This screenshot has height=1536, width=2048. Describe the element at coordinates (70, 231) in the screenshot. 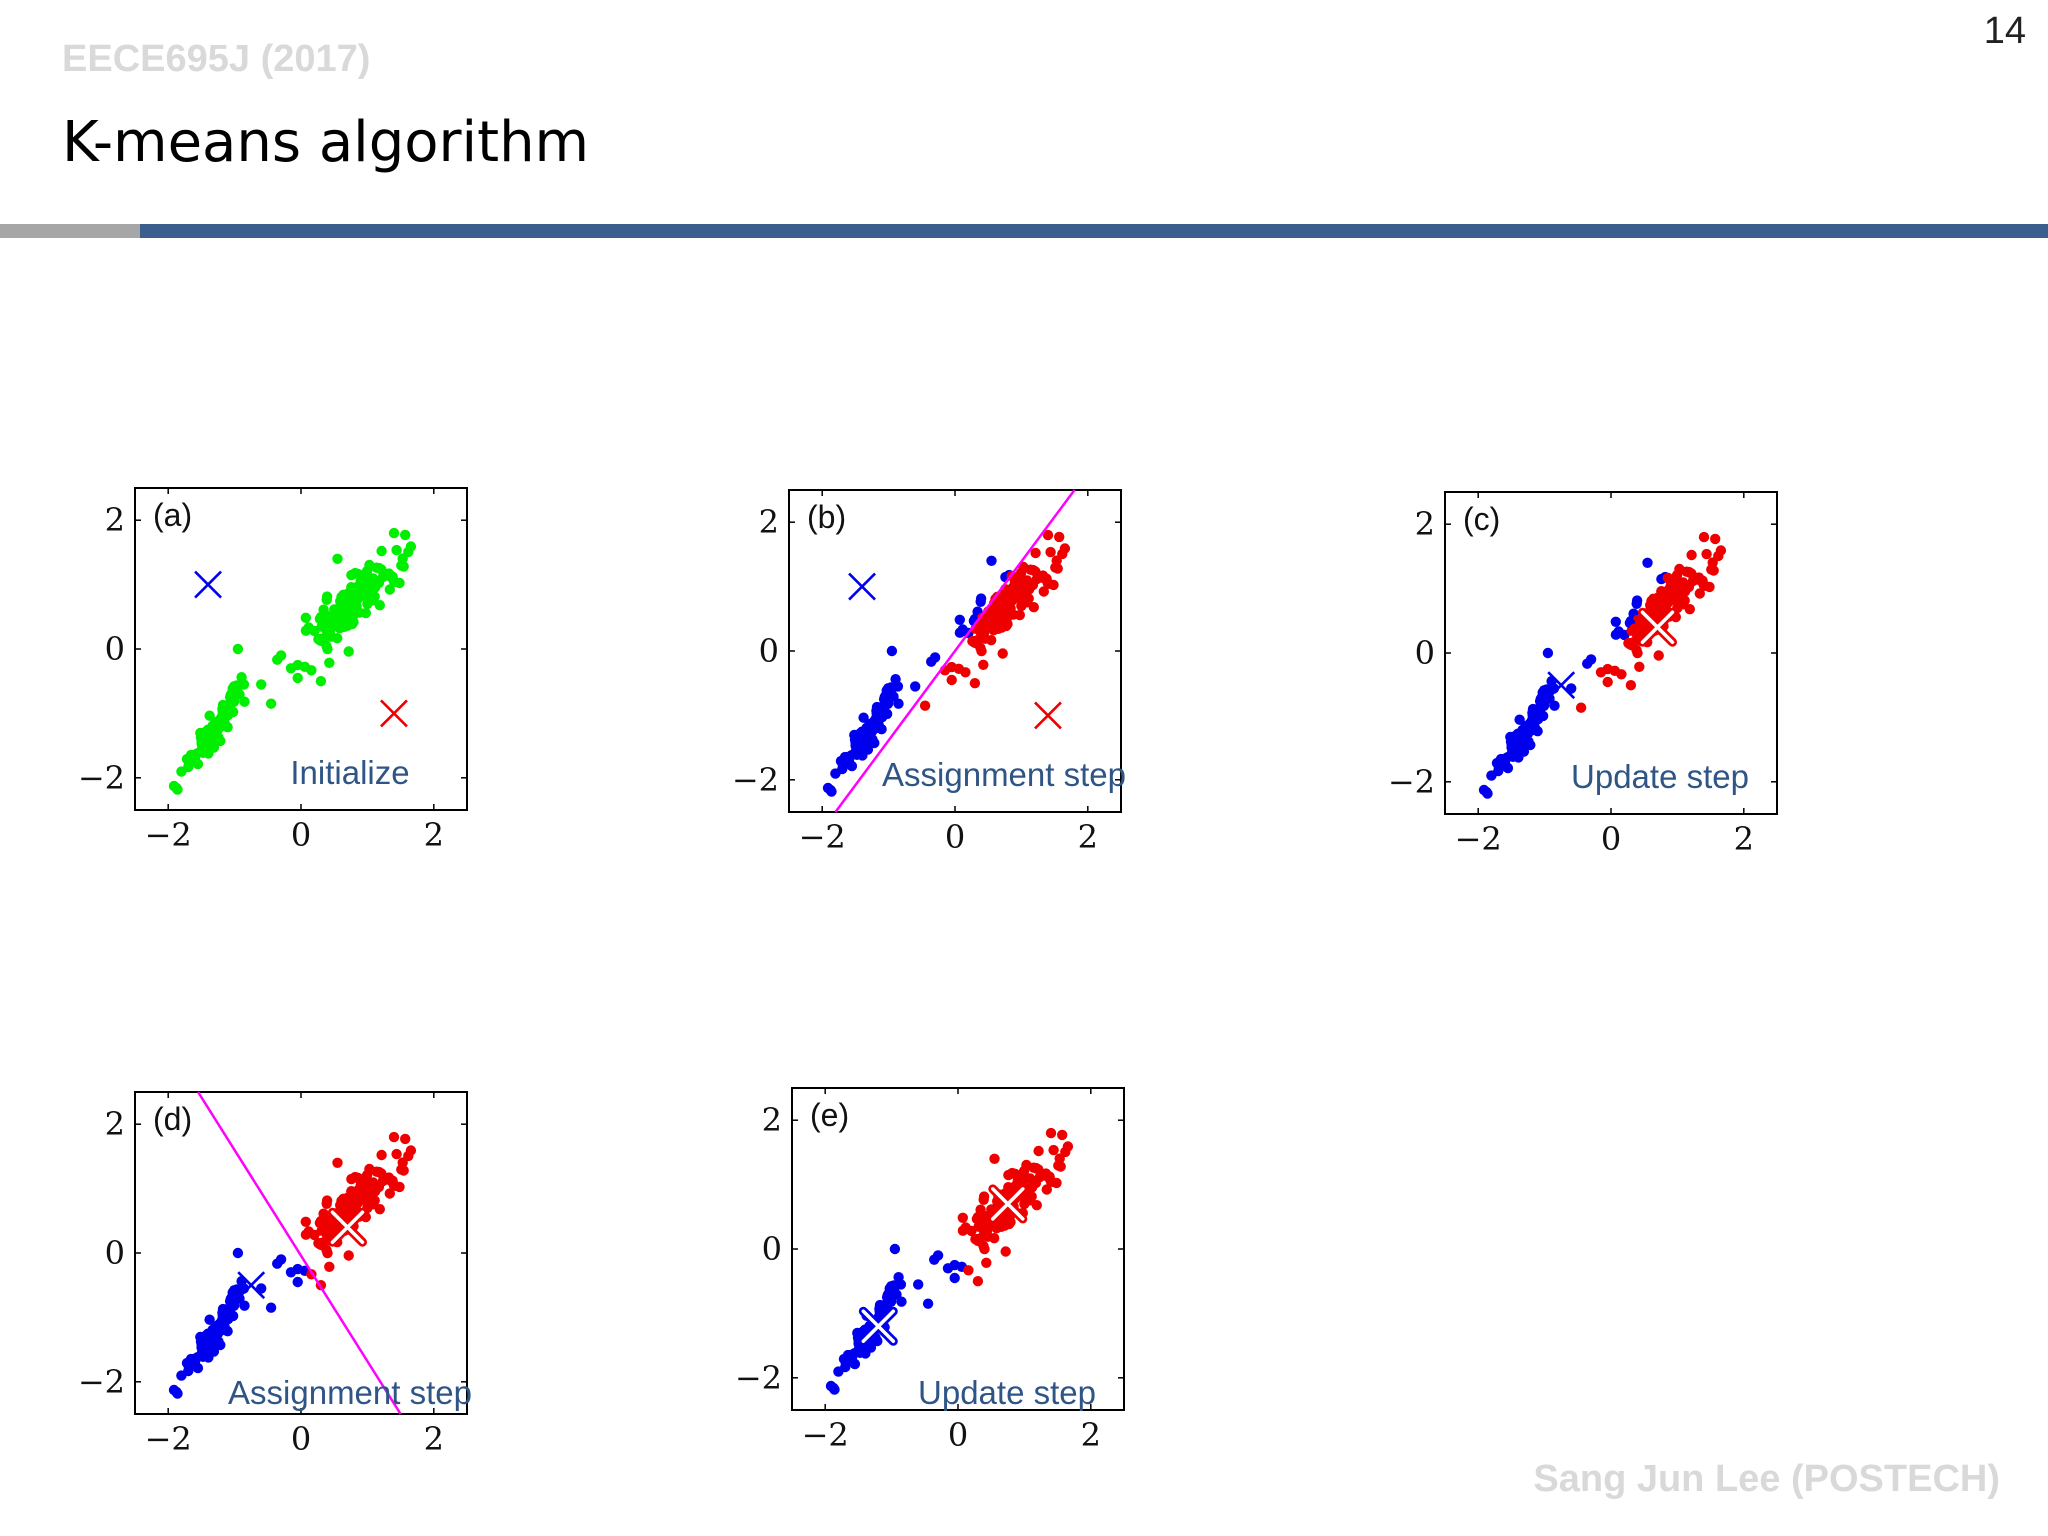

I see `title-rule-gray` at that location.